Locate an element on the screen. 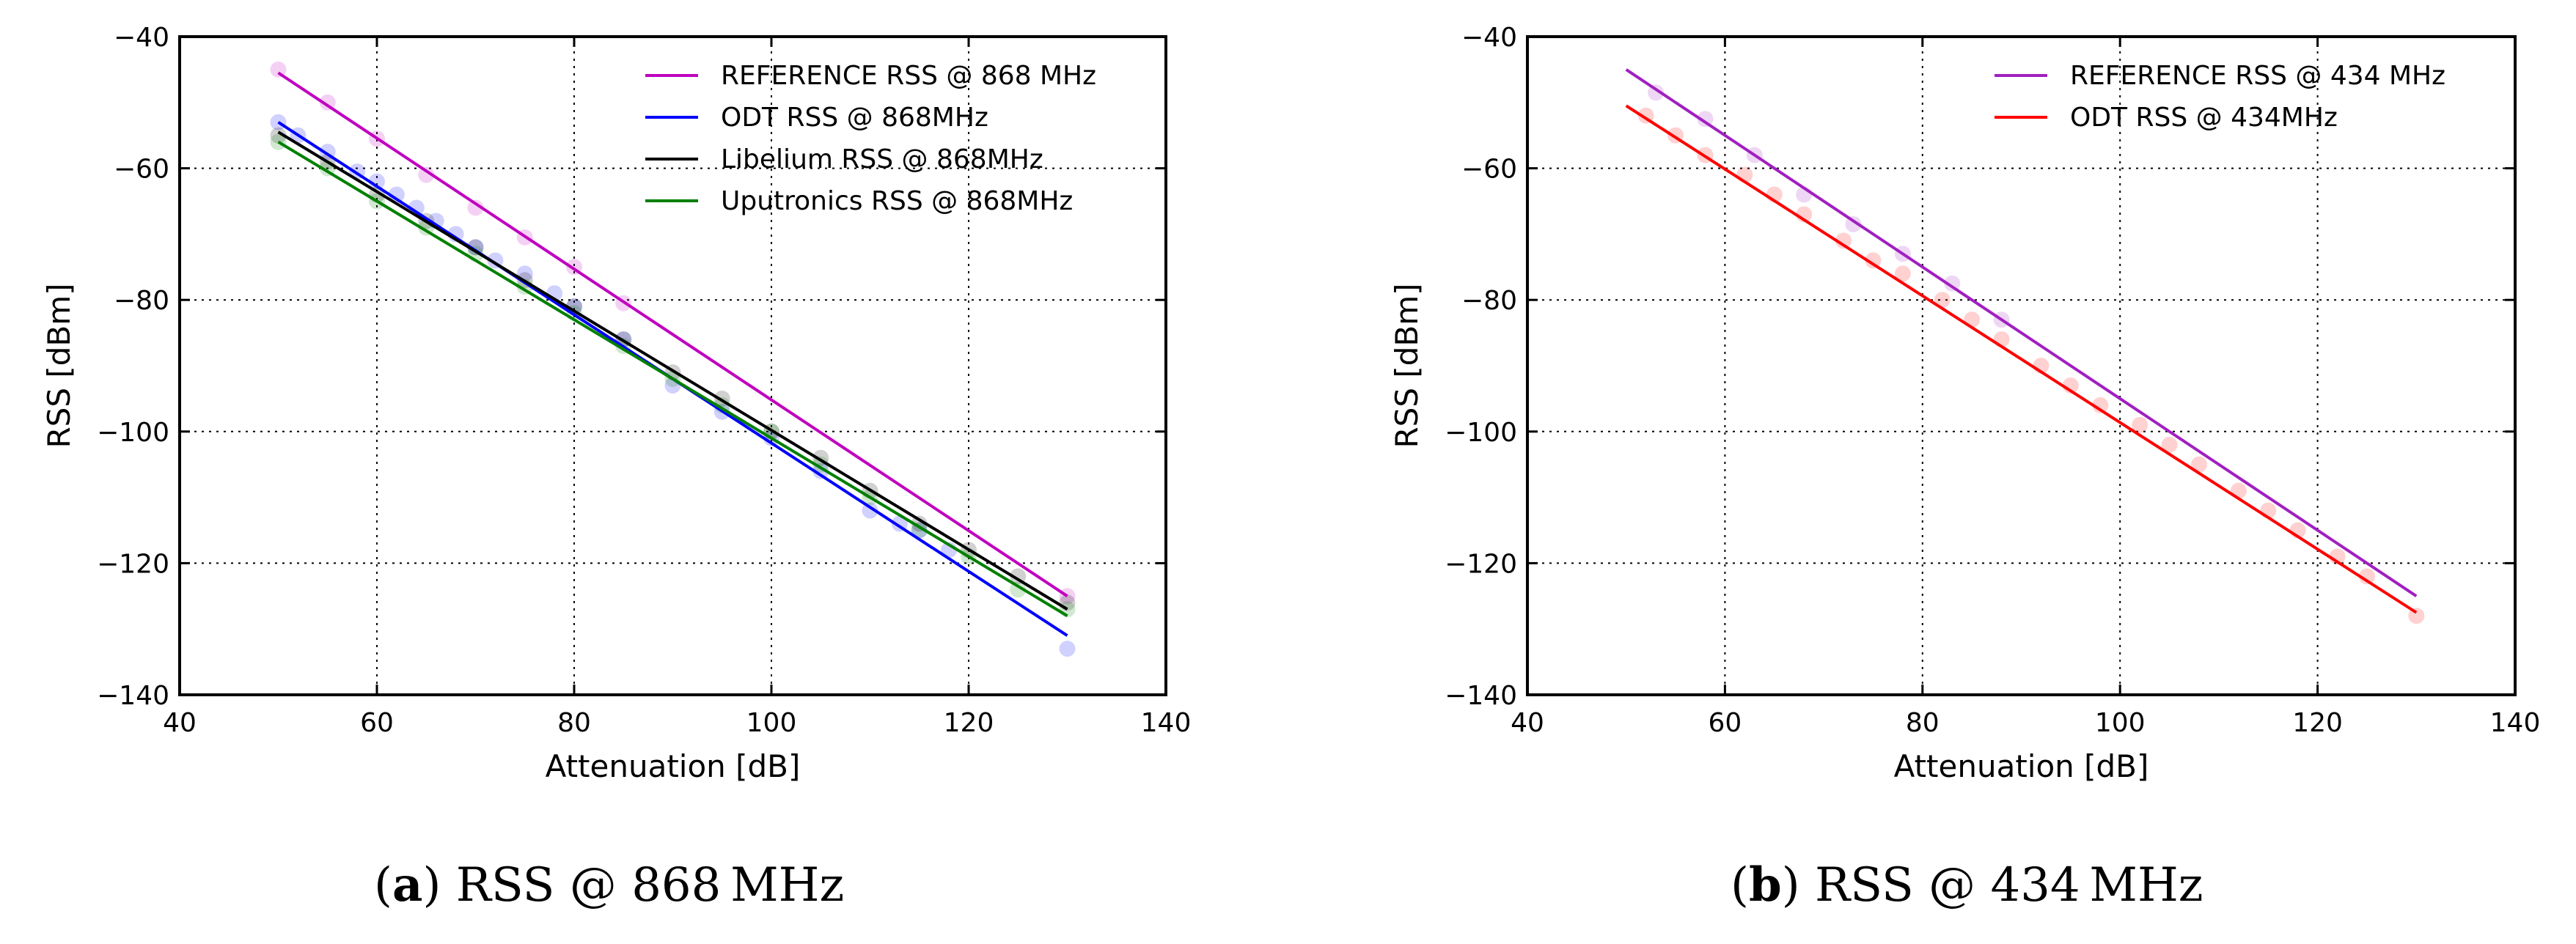 Image resolution: width=2576 pixels, height=944 pixels. legend-label: ODT RSS @ 434MHz is located at coordinates (2204, 118).